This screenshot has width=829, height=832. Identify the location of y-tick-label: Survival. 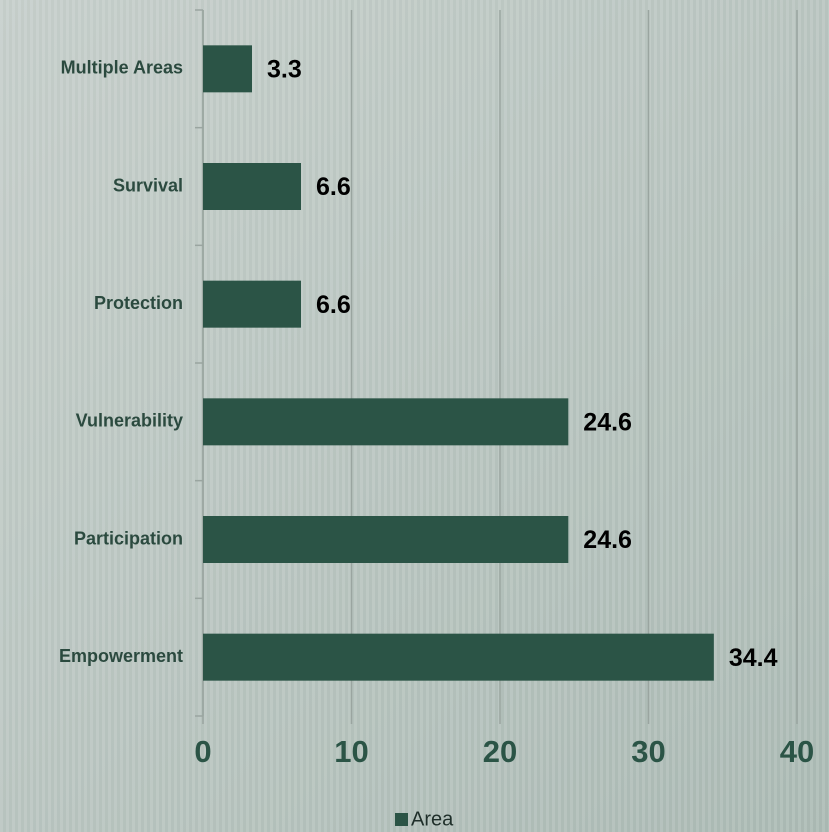
(148, 185).